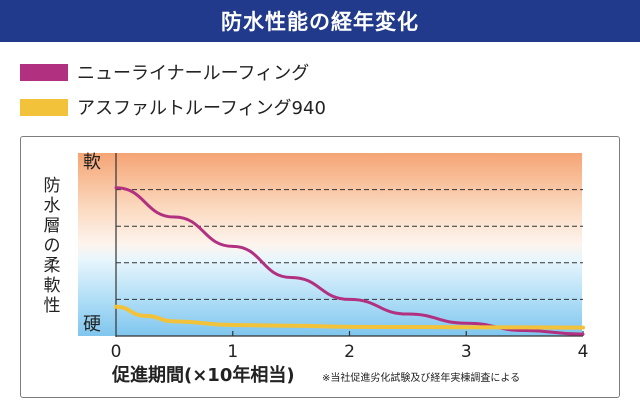  Describe the element at coordinates (44, 107) in the screenshot. I see `legend-swatch-asphalt` at that location.